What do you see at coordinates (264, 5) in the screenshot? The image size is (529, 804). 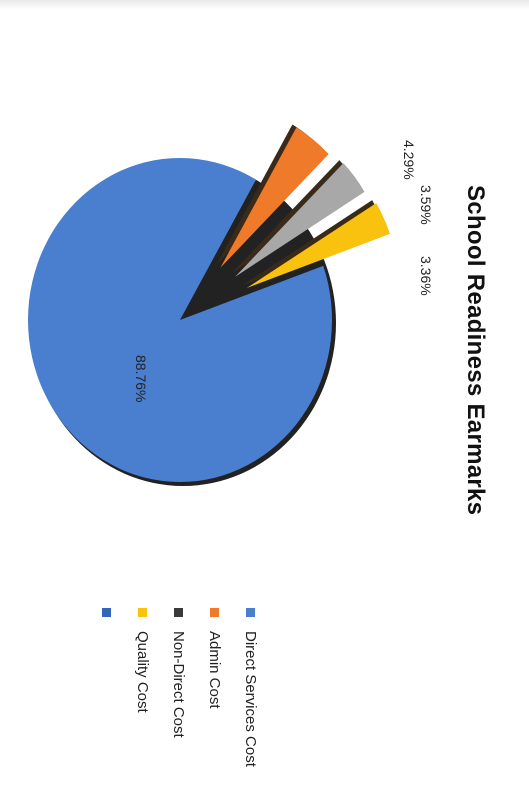 I see `scan-edge` at bounding box center [264, 5].